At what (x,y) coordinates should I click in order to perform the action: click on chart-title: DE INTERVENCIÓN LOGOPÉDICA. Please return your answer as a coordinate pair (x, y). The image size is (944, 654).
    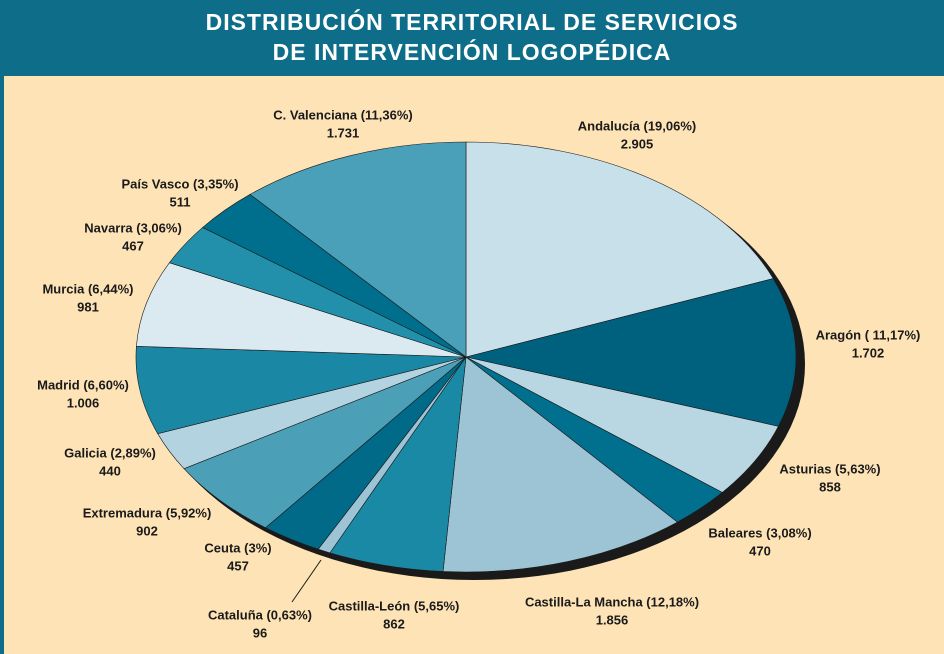
    Looking at the image, I should click on (472, 51).